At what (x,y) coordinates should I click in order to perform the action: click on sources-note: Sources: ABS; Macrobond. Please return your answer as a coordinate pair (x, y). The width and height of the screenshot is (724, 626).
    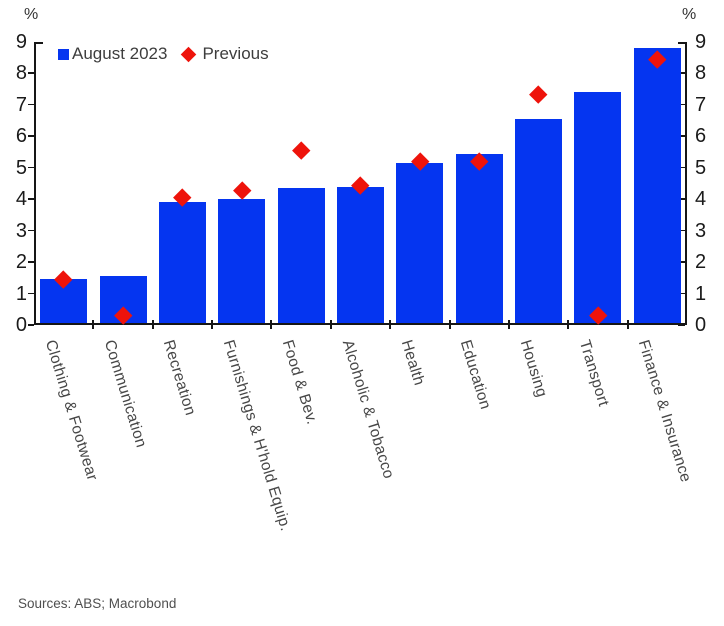
    Looking at the image, I should click on (97, 603).